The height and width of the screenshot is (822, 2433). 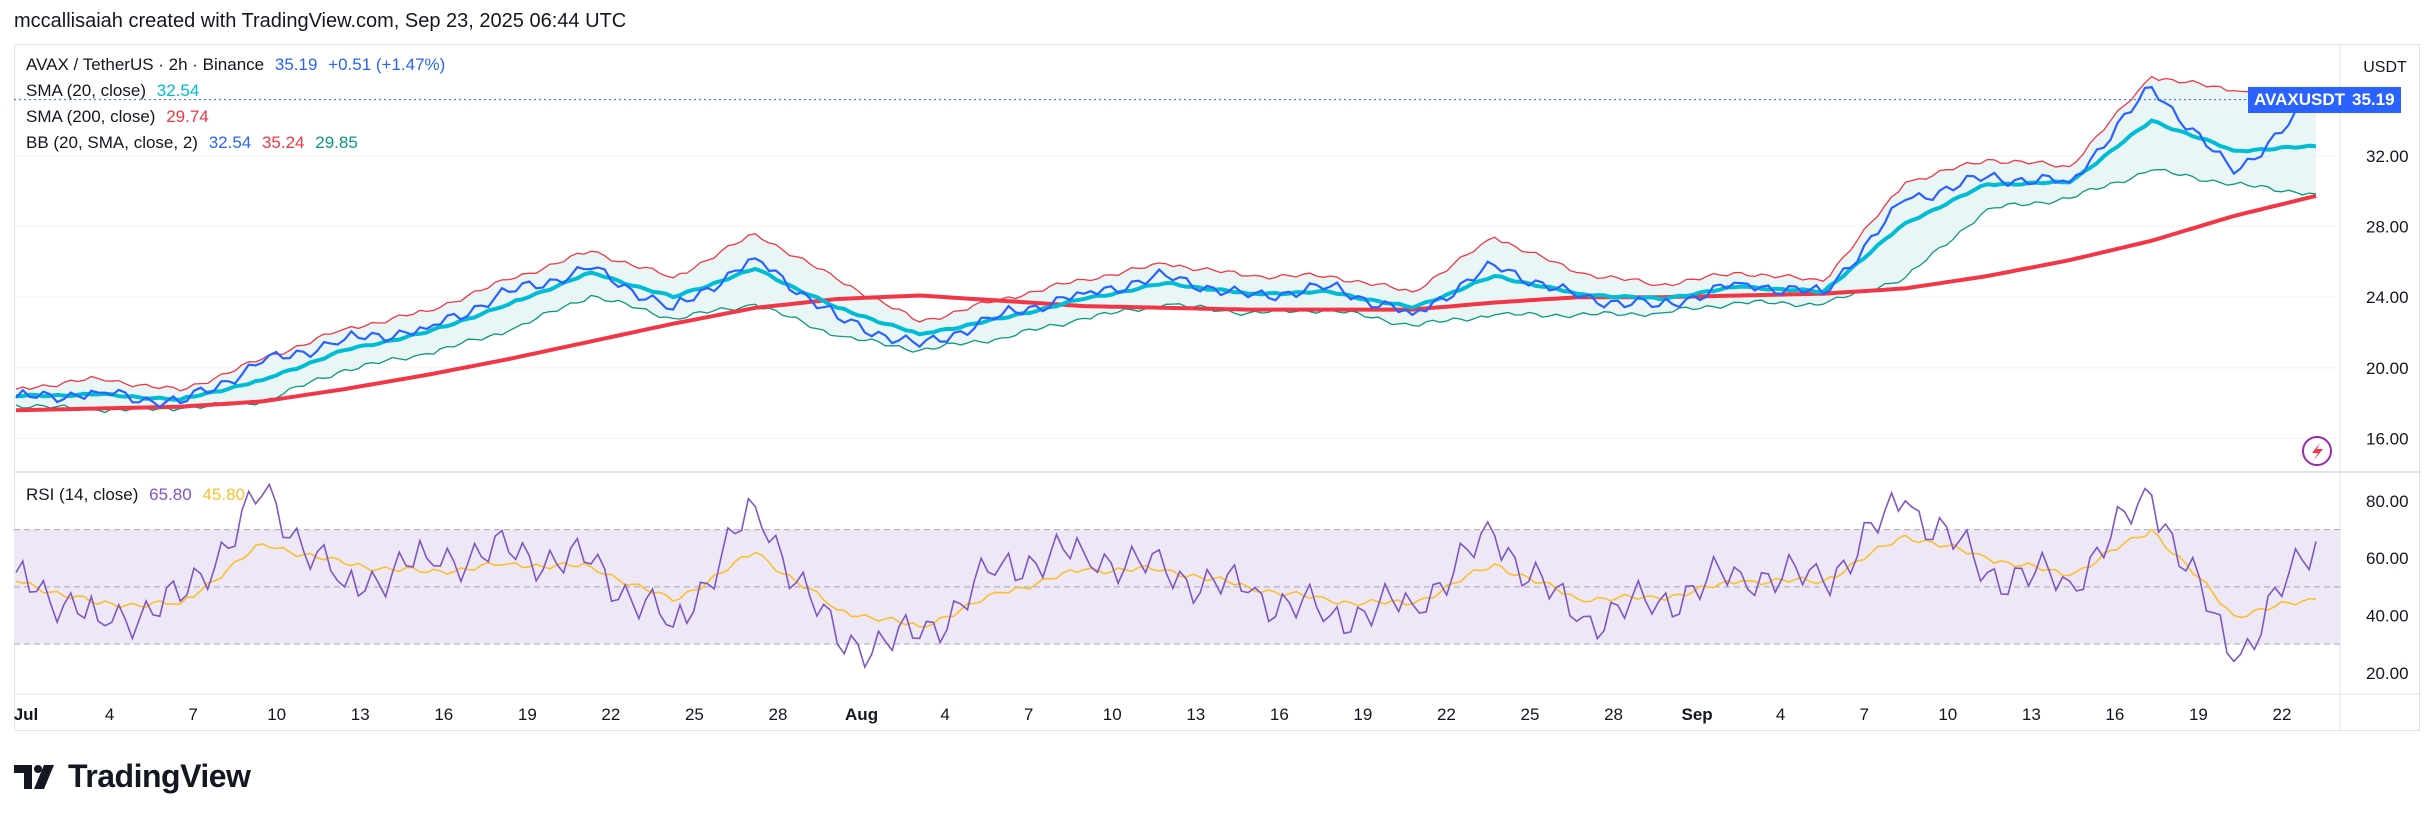 I want to click on legend-rsi-row: RSI (14, close) 65.80 45.80, so click(x=138, y=495).